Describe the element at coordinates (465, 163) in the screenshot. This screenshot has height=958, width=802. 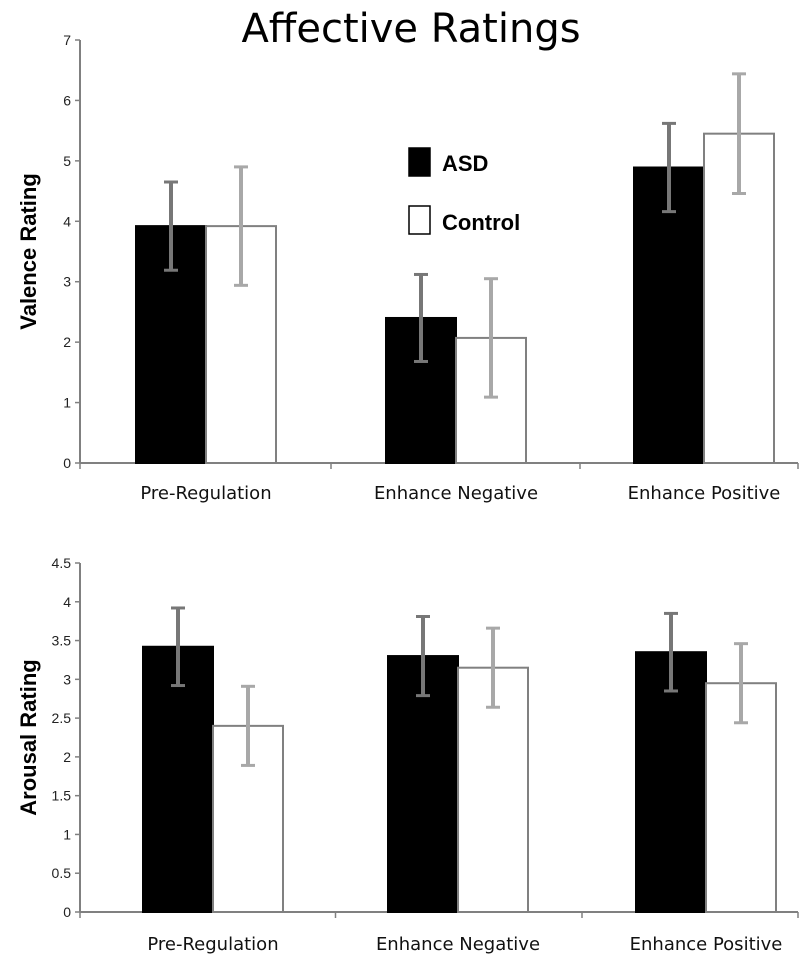
I see `legend-label-asd: ASD` at that location.